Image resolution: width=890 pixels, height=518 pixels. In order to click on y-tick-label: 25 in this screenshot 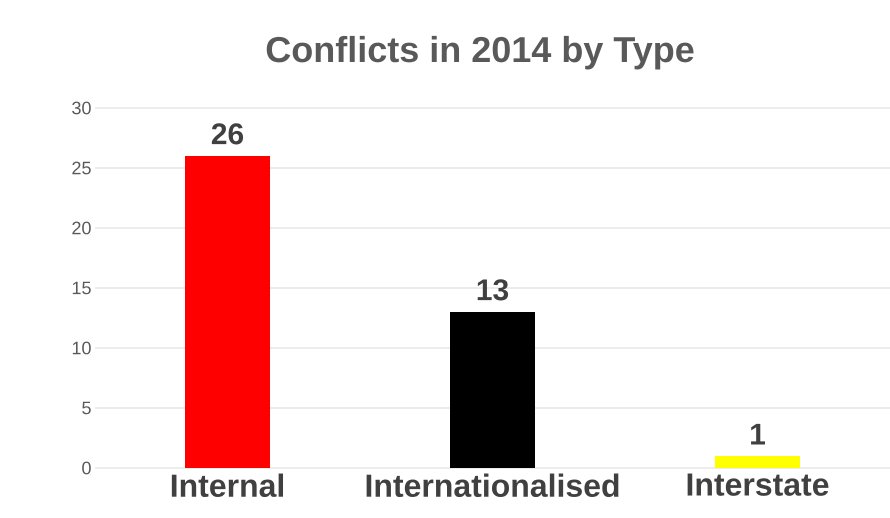, I will do `click(81, 168)`.